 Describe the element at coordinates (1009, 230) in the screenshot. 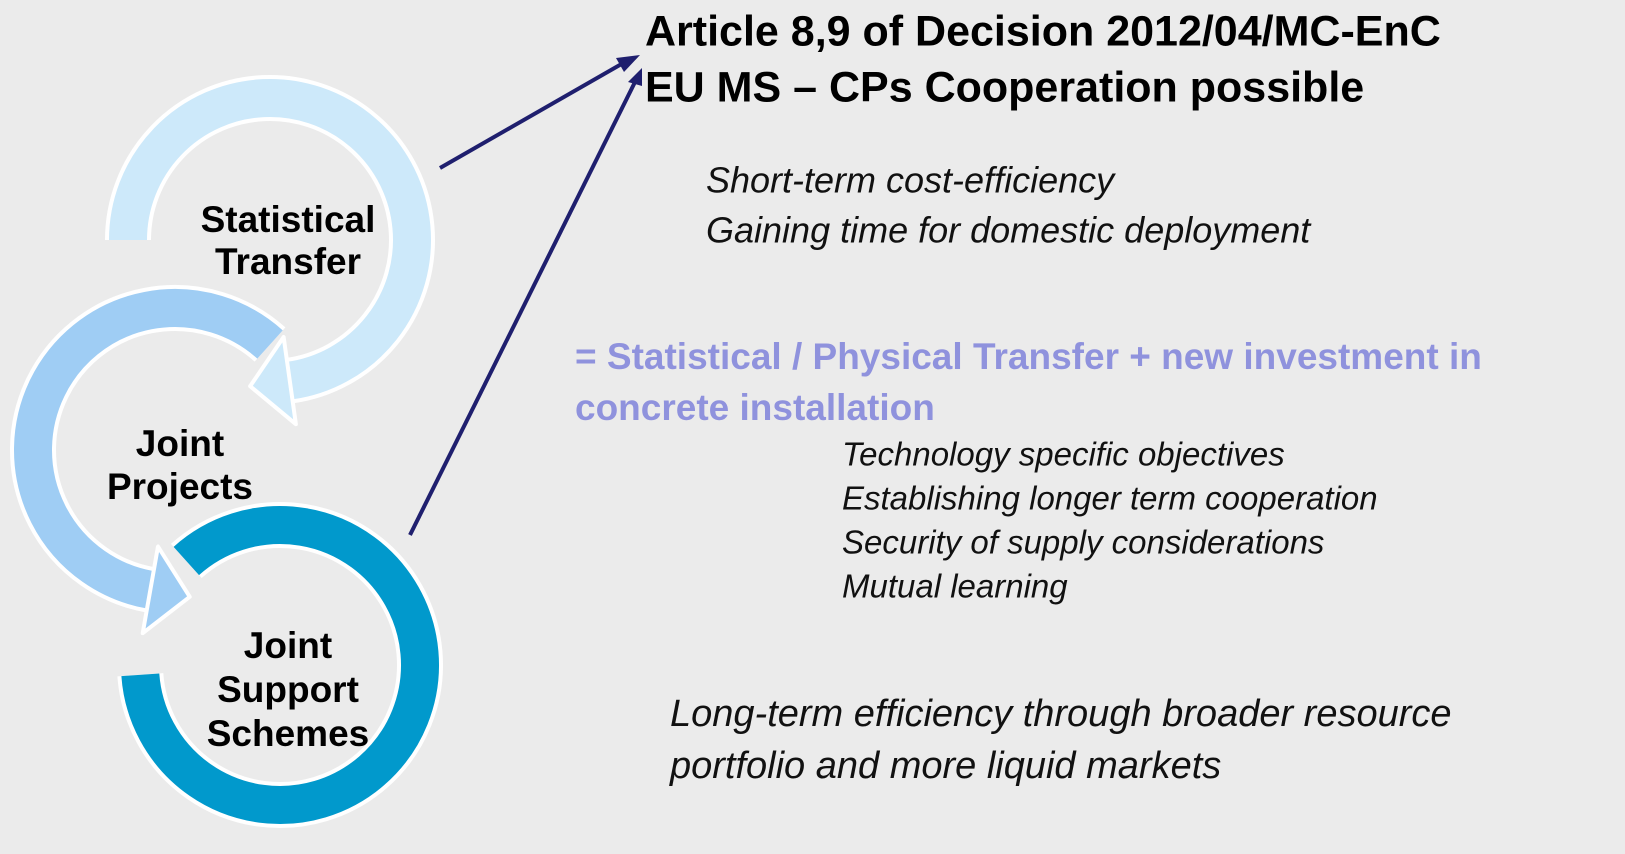

I see `benefit-text: Gaining time for domestic deployment` at that location.